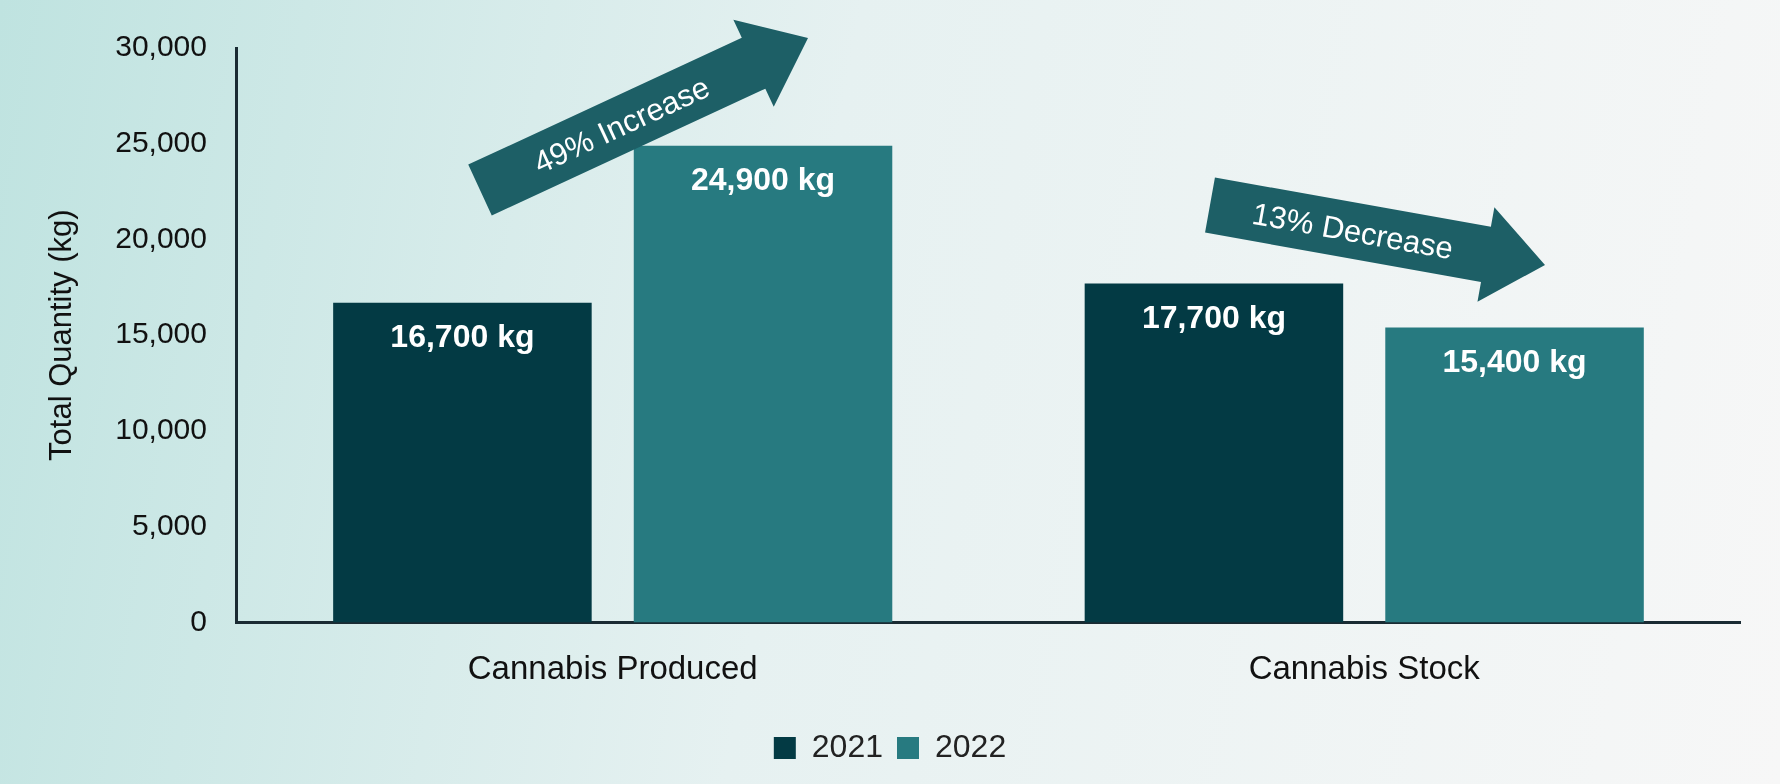  What do you see at coordinates (1352, 231) in the screenshot?
I see `annotation: 13% Decrease` at bounding box center [1352, 231].